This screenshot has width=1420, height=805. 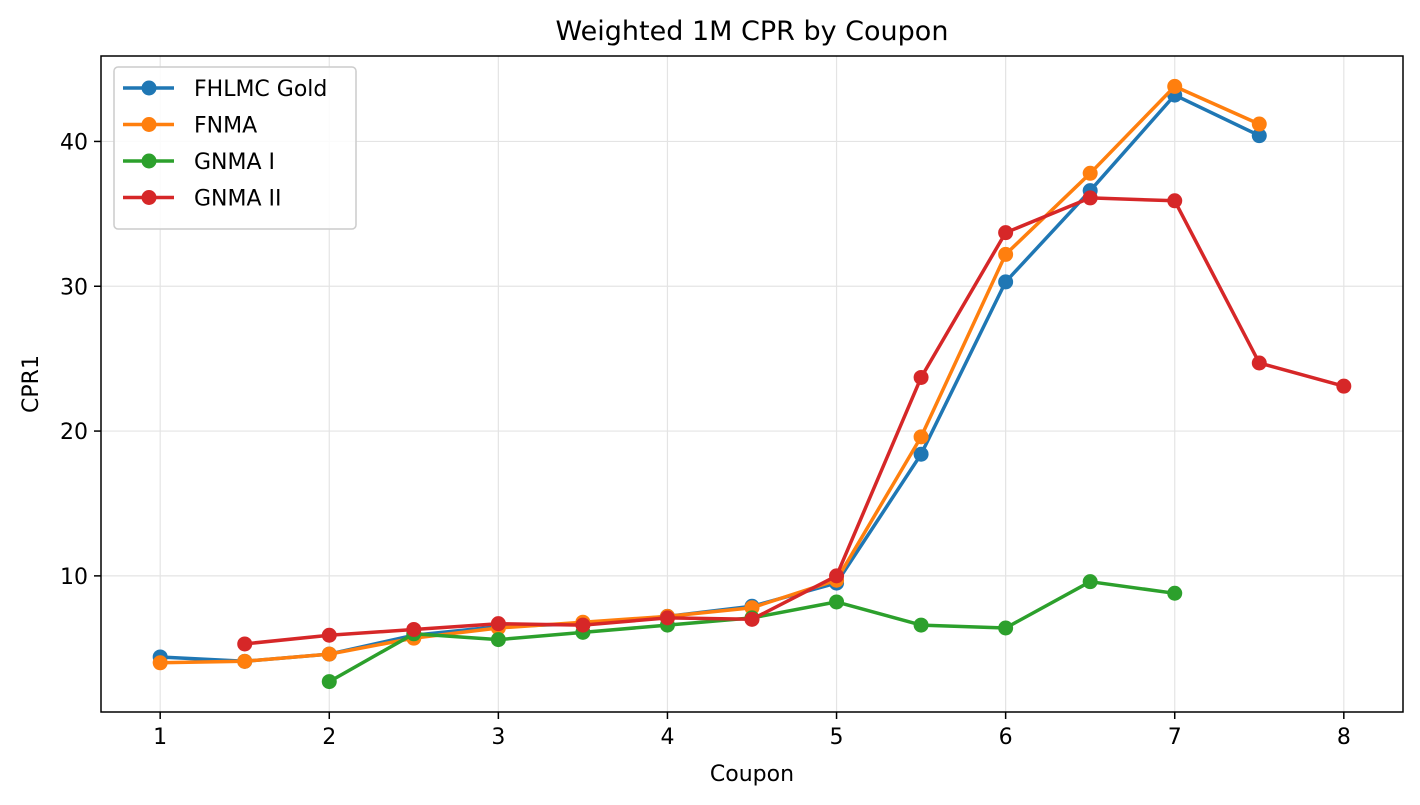 What do you see at coordinates (667, 737) in the screenshot?
I see `x-tick-label: 4` at bounding box center [667, 737].